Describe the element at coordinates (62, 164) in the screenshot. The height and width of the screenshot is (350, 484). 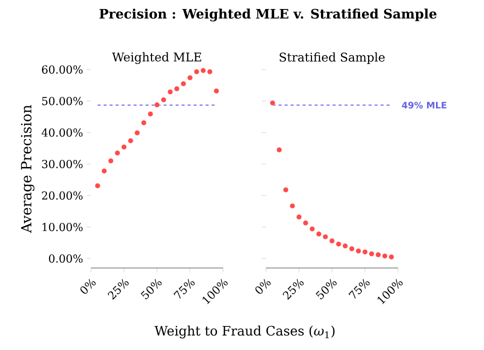
I see `y-tick-label: 30.00%` at that location.